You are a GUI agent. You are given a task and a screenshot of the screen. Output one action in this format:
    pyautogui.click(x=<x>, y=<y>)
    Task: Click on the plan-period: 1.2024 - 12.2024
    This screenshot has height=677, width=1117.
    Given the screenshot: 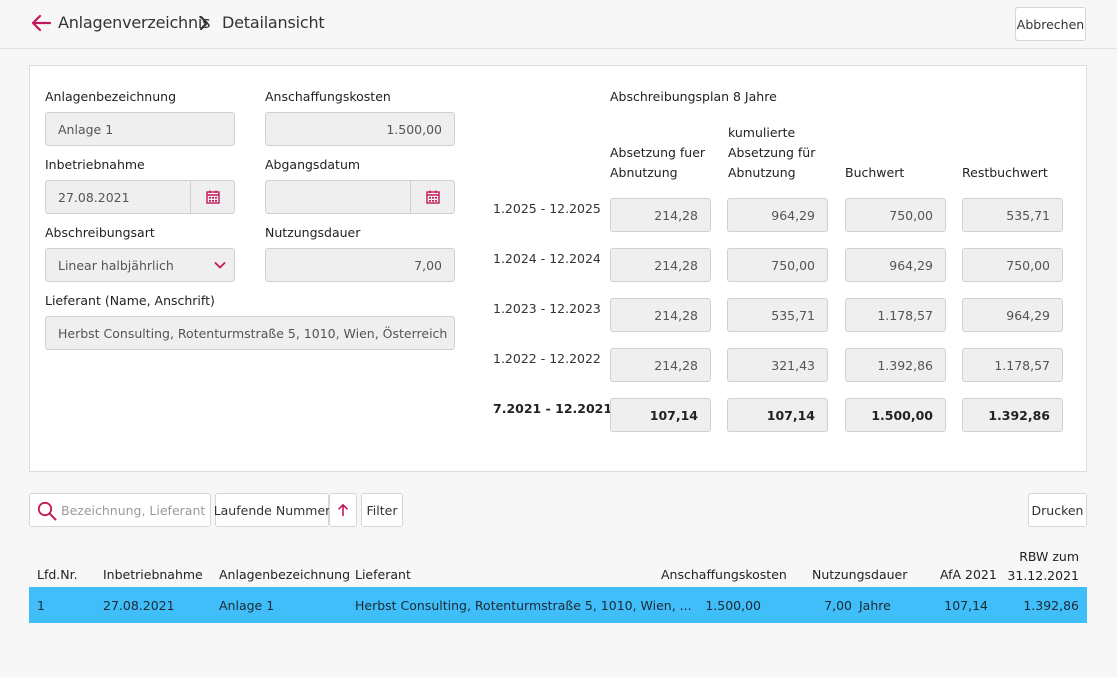 What is the action you would take?
    pyautogui.click(x=547, y=258)
    